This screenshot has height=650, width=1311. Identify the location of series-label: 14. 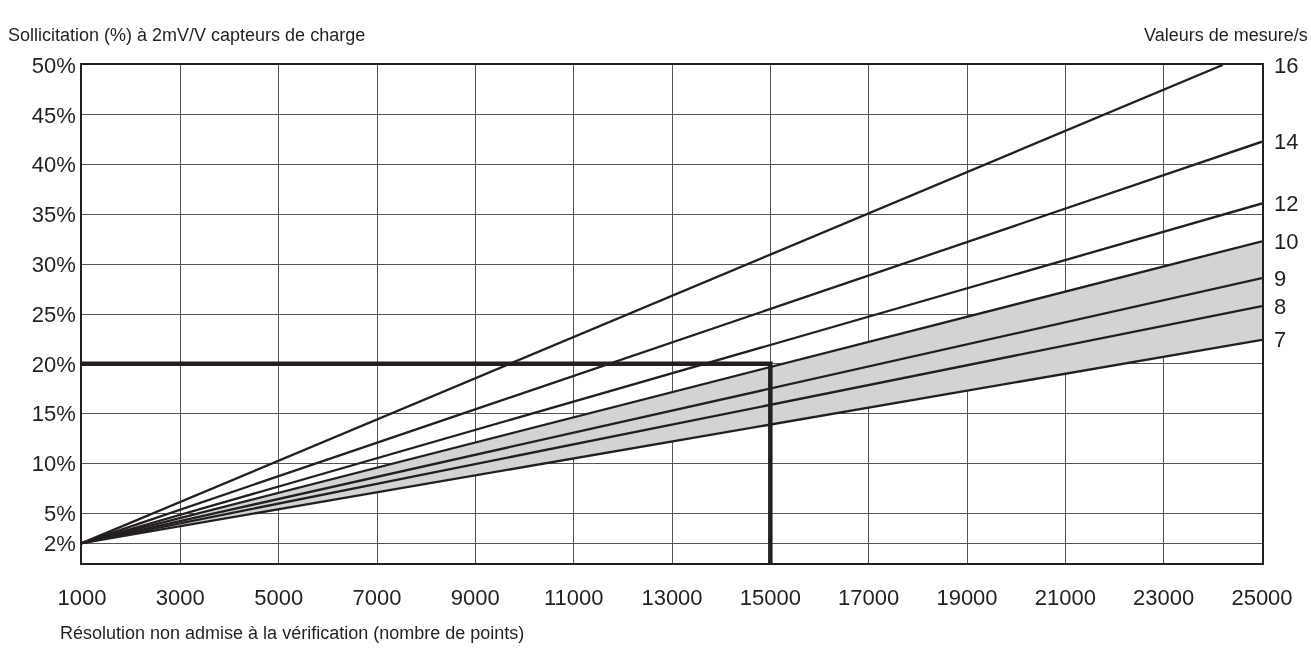
(1286, 141).